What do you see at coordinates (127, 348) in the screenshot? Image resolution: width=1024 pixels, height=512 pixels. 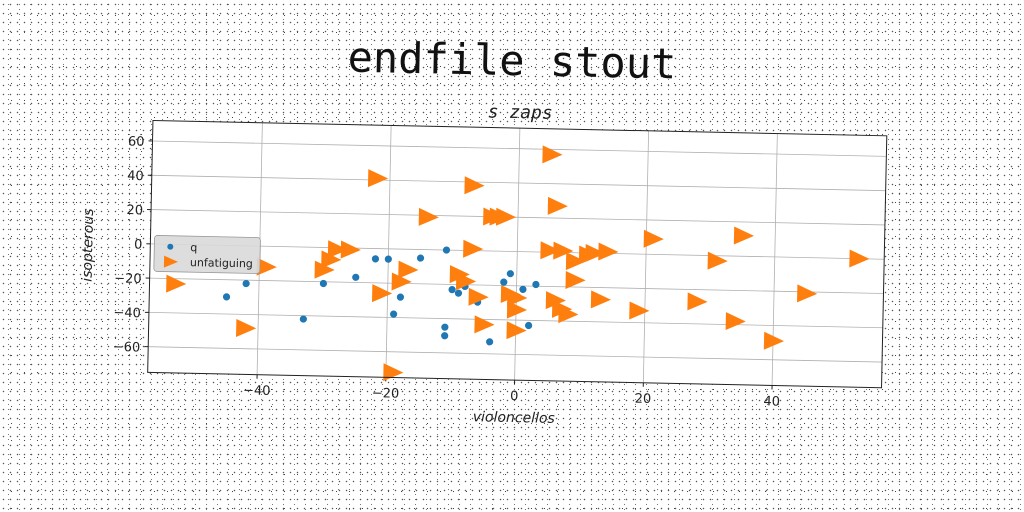 I see `y-tick-label: −60` at bounding box center [127, 348].